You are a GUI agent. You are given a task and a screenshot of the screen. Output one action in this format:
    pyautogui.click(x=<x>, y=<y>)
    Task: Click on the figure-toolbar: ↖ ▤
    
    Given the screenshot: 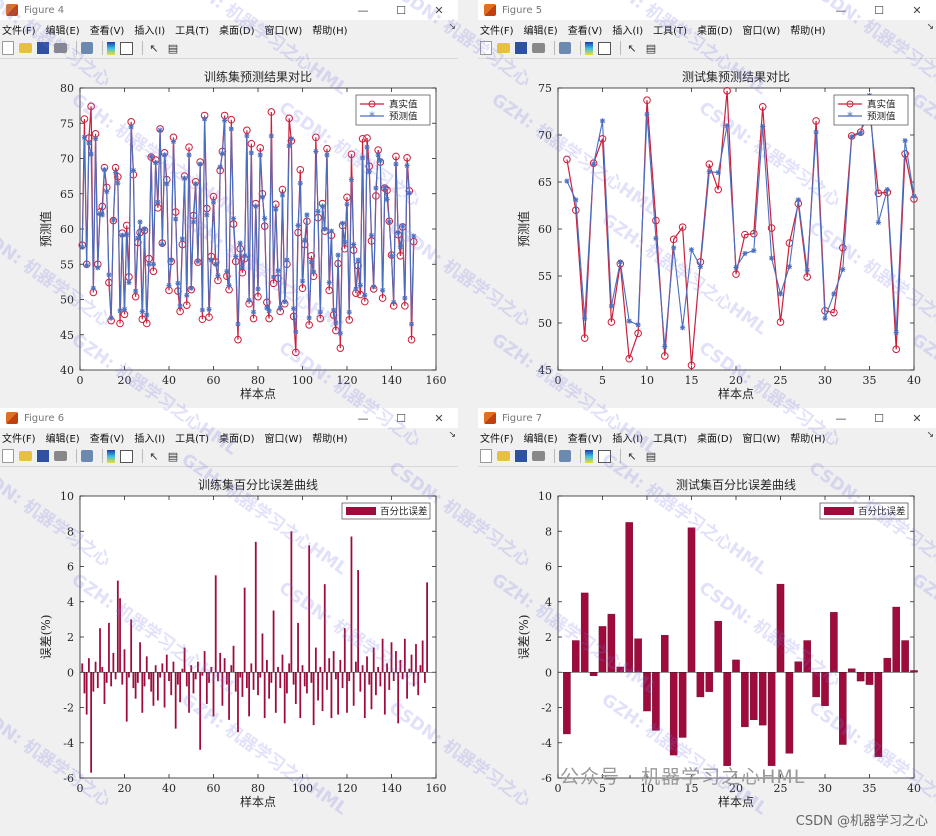 What is the action you would take?
    pyautogui.click(x=229, y=48)
    